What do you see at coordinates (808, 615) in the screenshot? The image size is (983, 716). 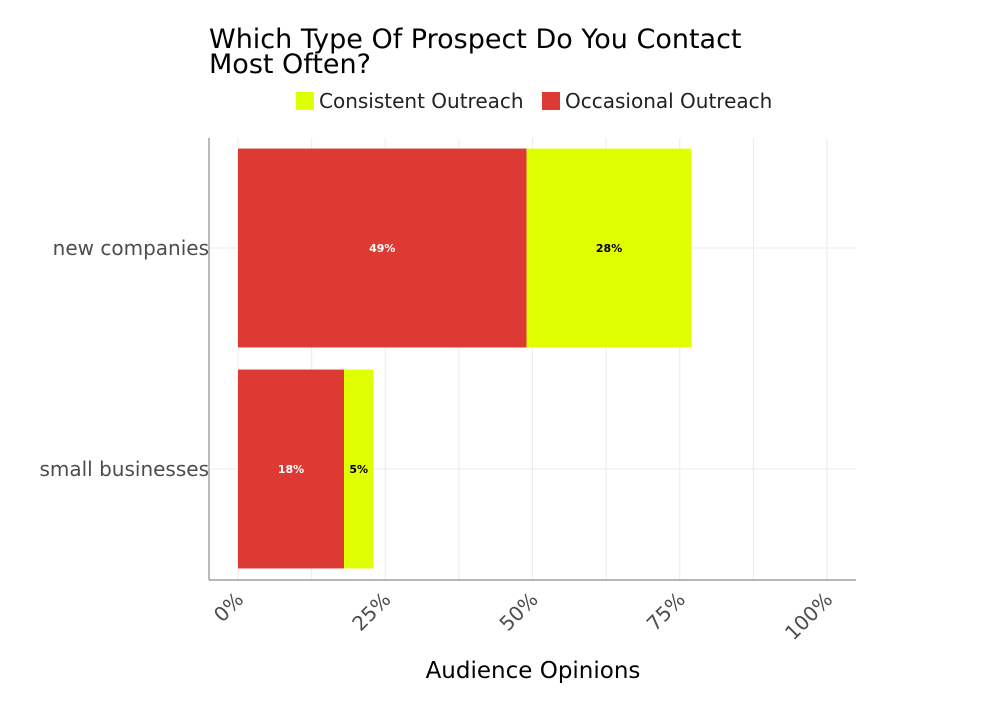 I see `x-tick-label-4: 100%` at bounding box center [808, 615].